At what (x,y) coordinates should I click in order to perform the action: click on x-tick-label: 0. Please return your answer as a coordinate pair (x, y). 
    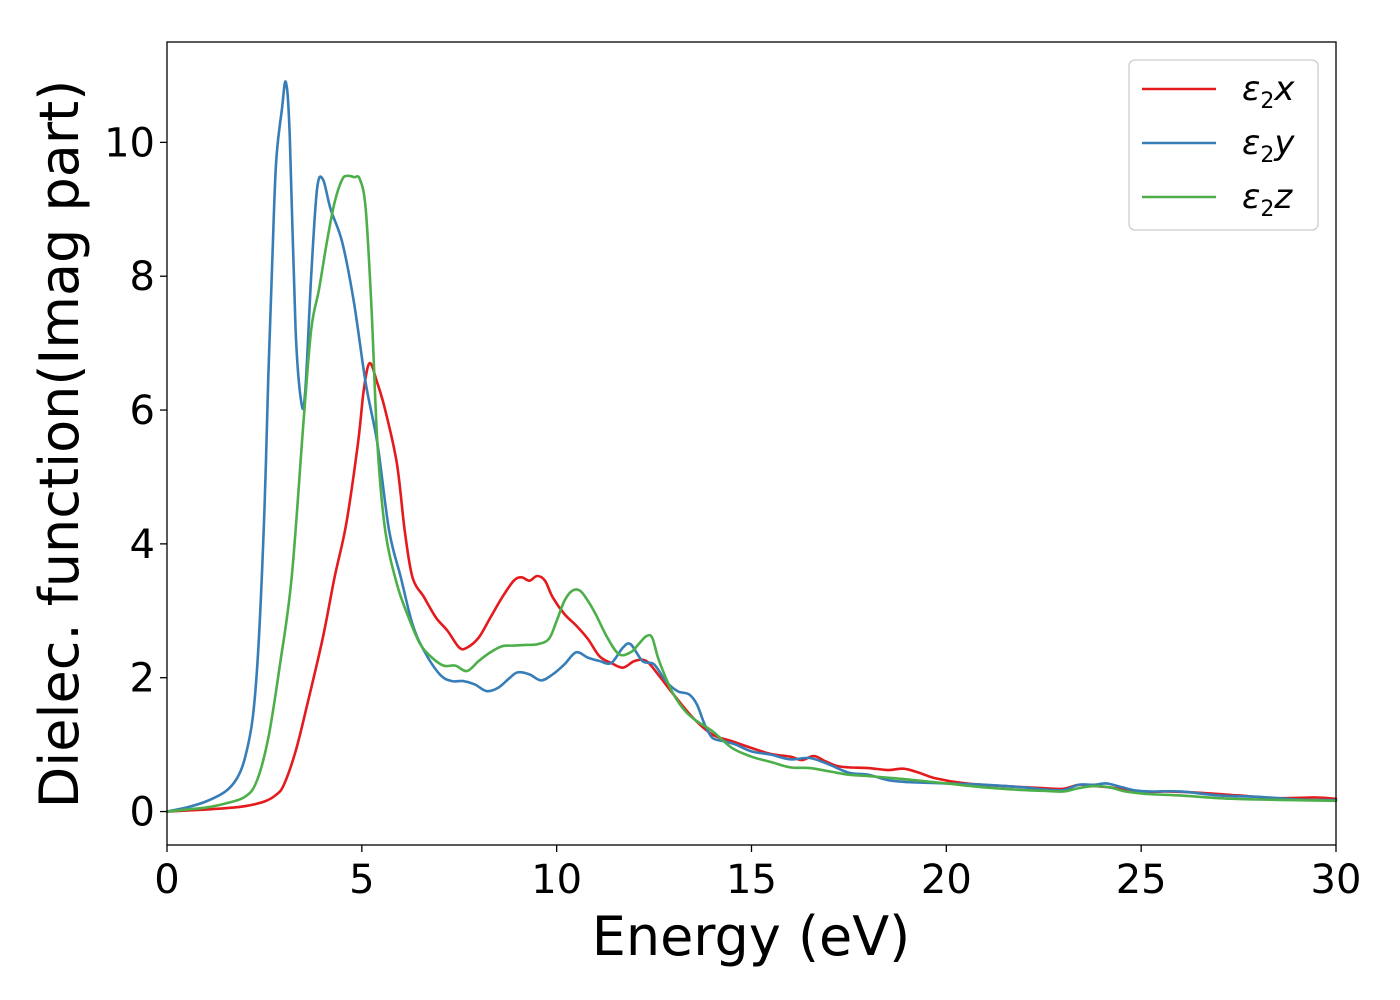
    Looking at the image, I should click on (166, 880).